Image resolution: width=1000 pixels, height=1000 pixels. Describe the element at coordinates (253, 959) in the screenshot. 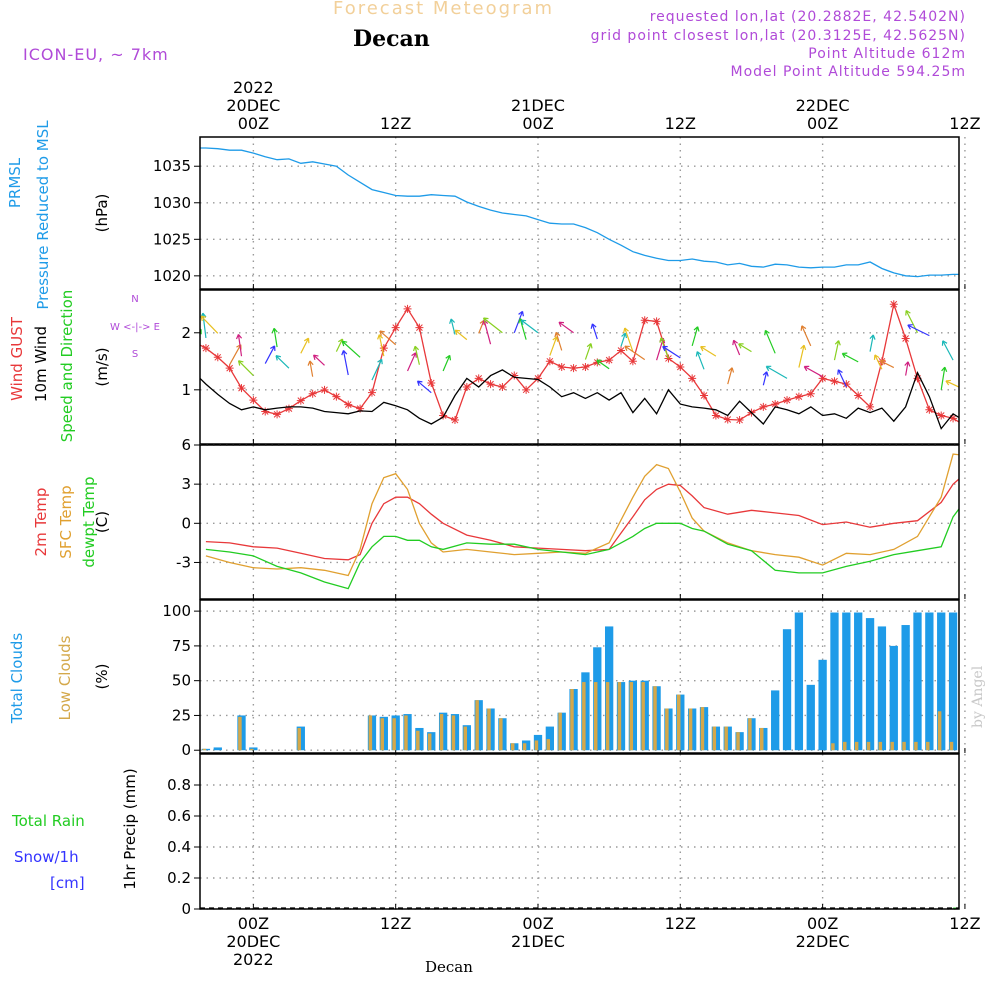

I see `bottom-time-label: 2022` at that location.